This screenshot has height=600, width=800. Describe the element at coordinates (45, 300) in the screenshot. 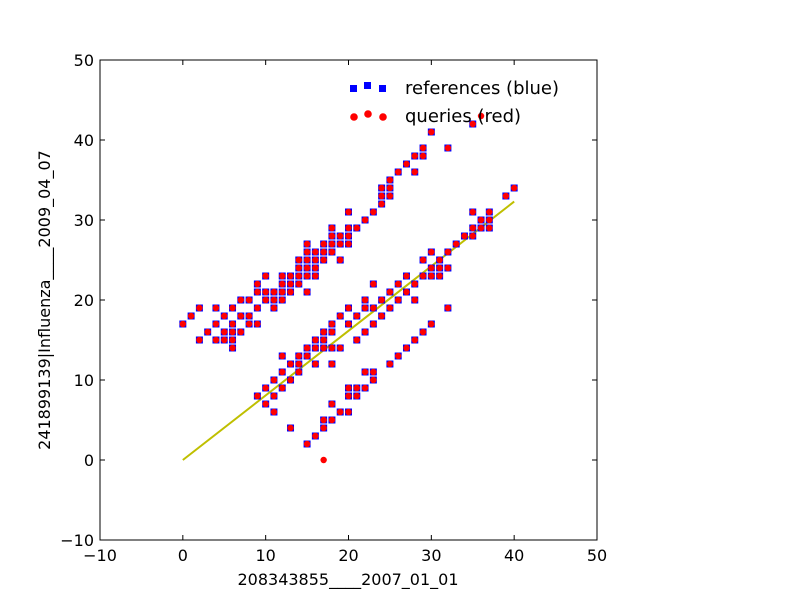

I see `y-axis-label: 241899139|Influenza____2009_04_07` at that location.